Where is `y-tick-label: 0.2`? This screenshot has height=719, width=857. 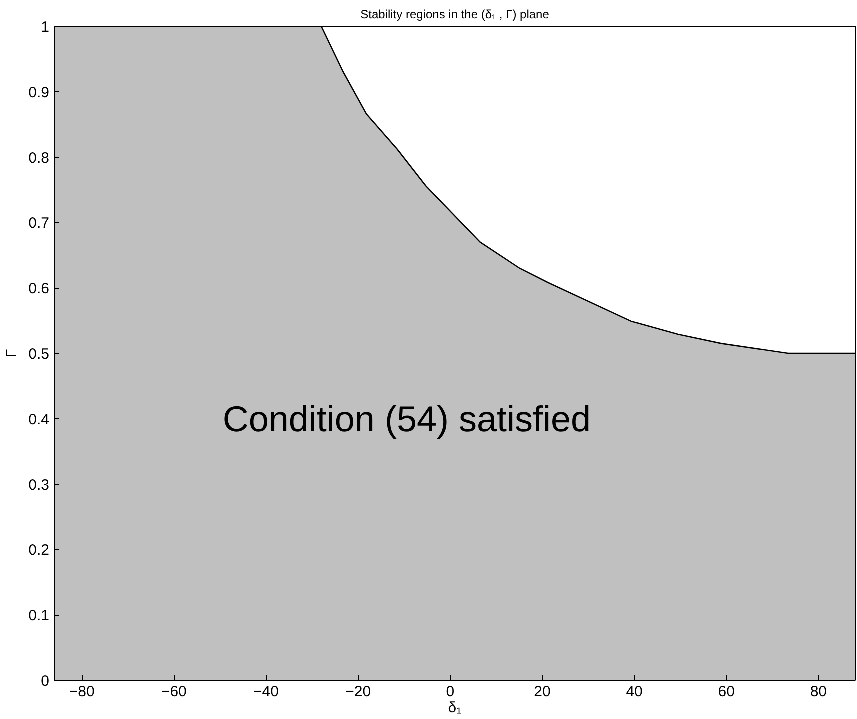
y-tick-label: 0.2 is located at coordinates (39, 551).